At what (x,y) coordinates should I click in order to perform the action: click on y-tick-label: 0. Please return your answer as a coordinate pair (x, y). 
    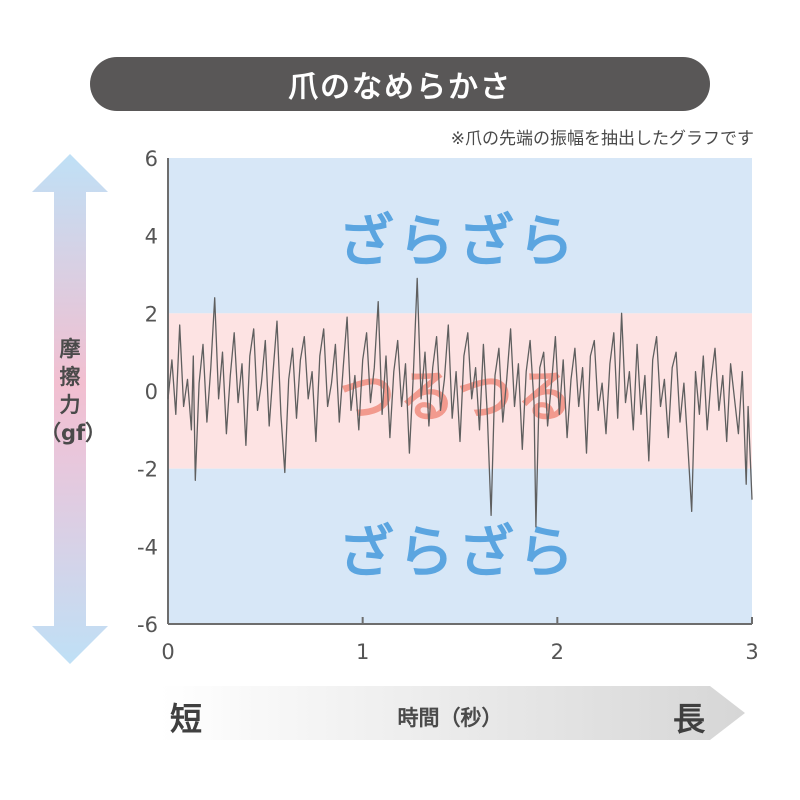
    Looking at the image, I should click on (151, 392).